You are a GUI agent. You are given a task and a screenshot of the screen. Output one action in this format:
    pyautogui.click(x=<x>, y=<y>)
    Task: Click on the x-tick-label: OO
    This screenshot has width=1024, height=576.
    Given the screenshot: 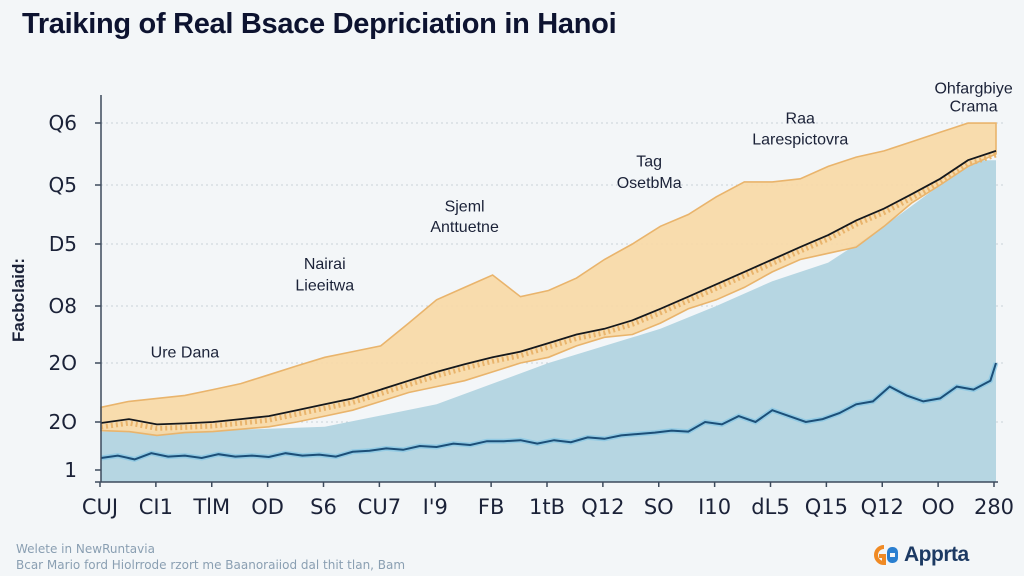 What is the action you would take?
    pyautogui.click(x=938, y=507)
    